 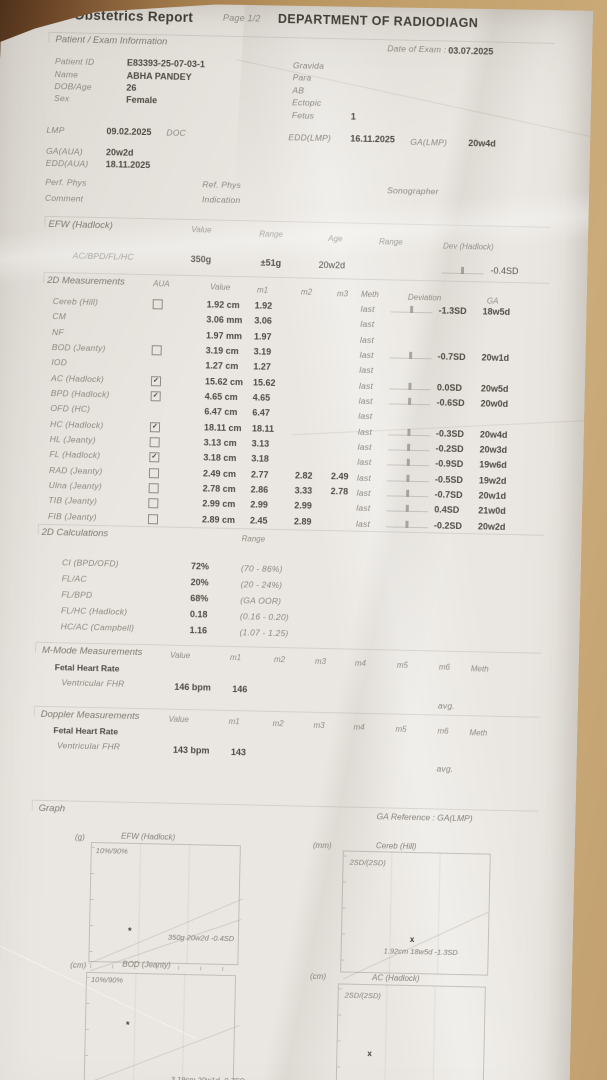 I want to click on chart-title: Cereb (Hill), so click(x=396, y=846).